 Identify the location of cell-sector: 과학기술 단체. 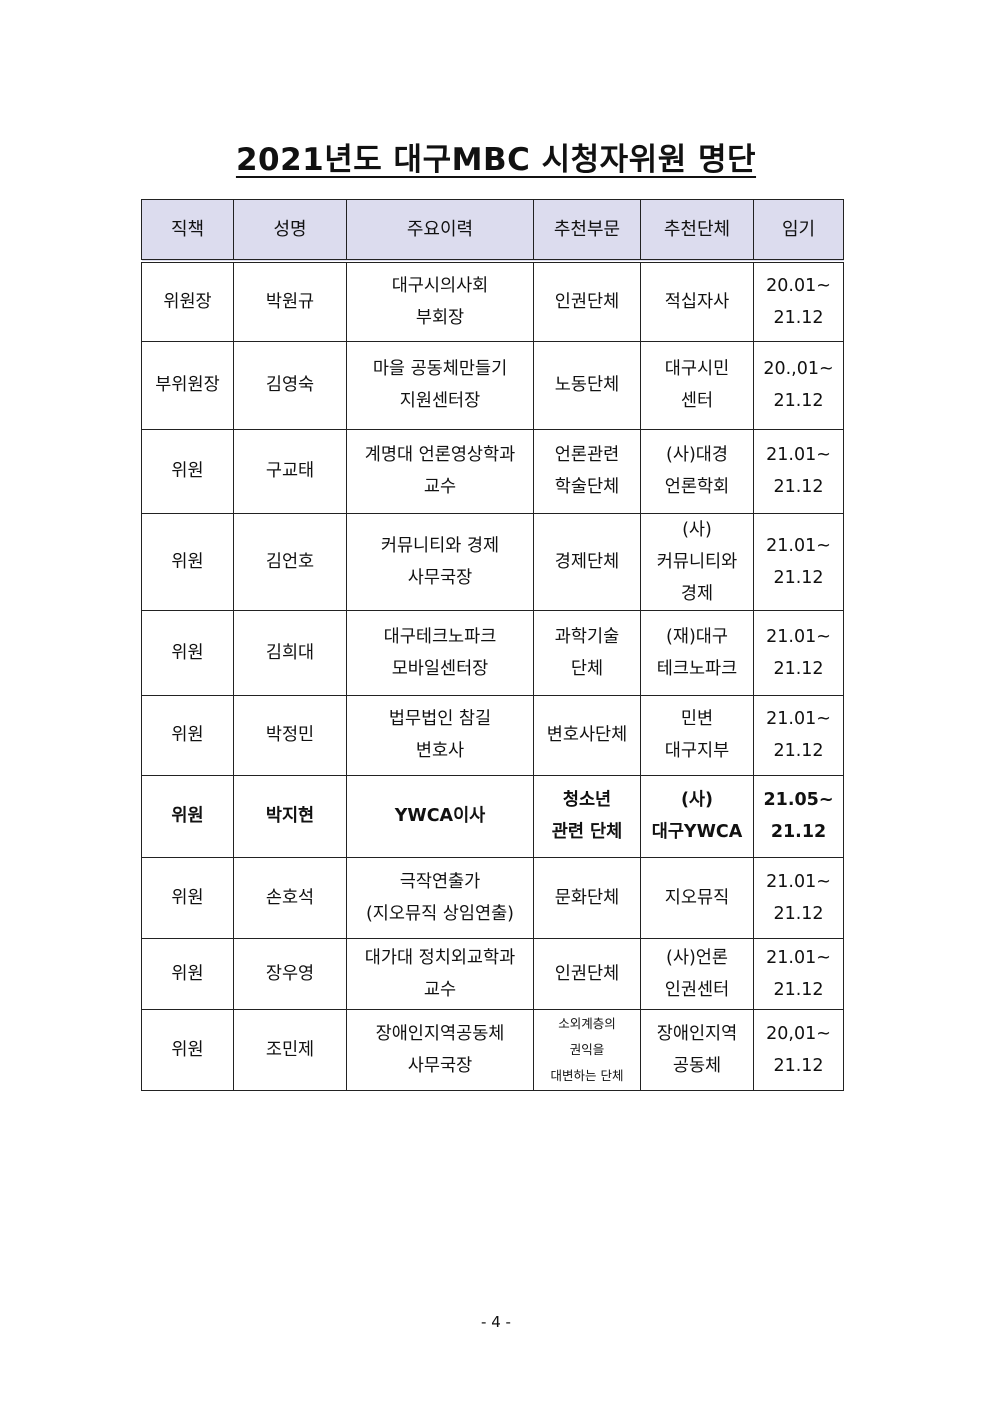
(587, 652).